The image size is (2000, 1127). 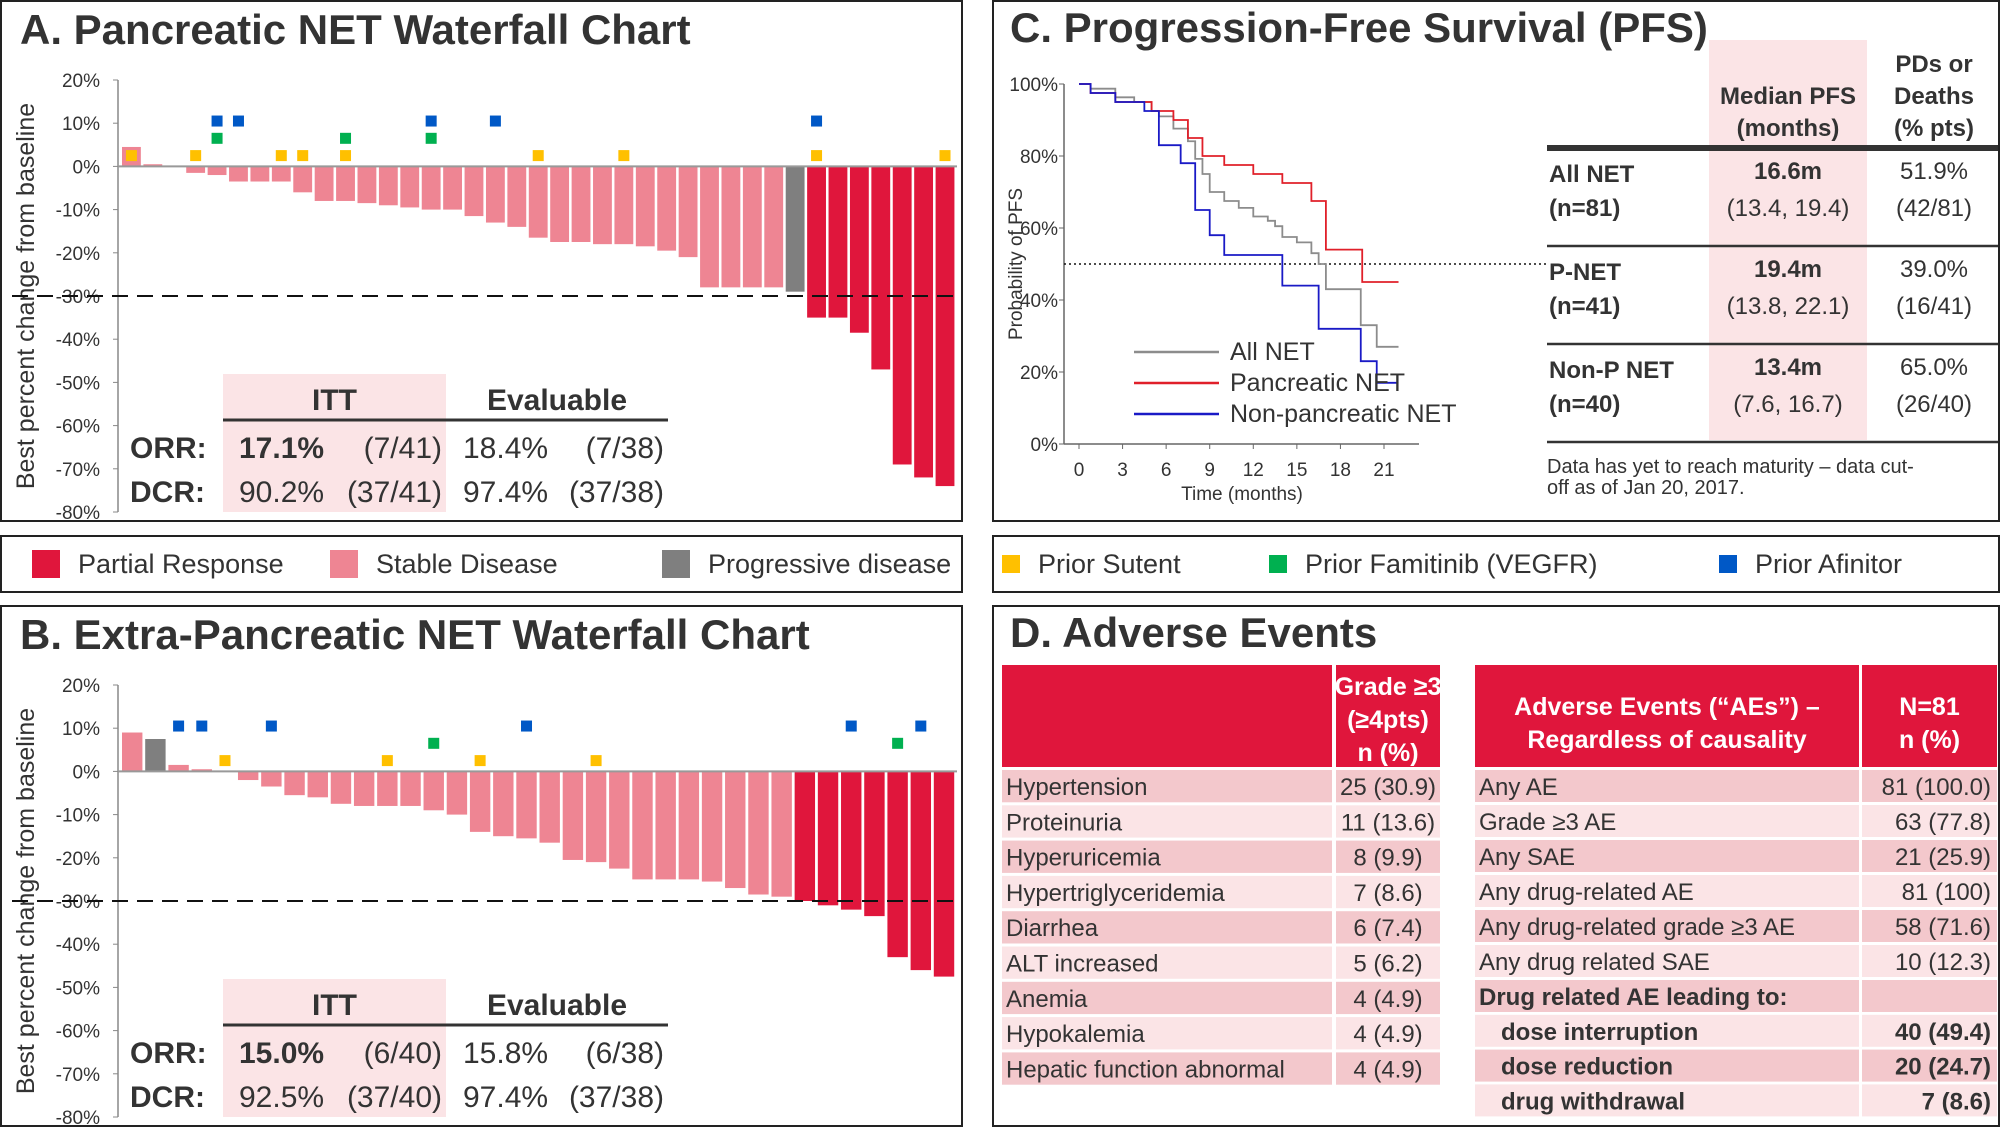 I want to click on legend-prior-famitinib: Prior Famitinib (VEGFR), so click(x=1433, y=564).